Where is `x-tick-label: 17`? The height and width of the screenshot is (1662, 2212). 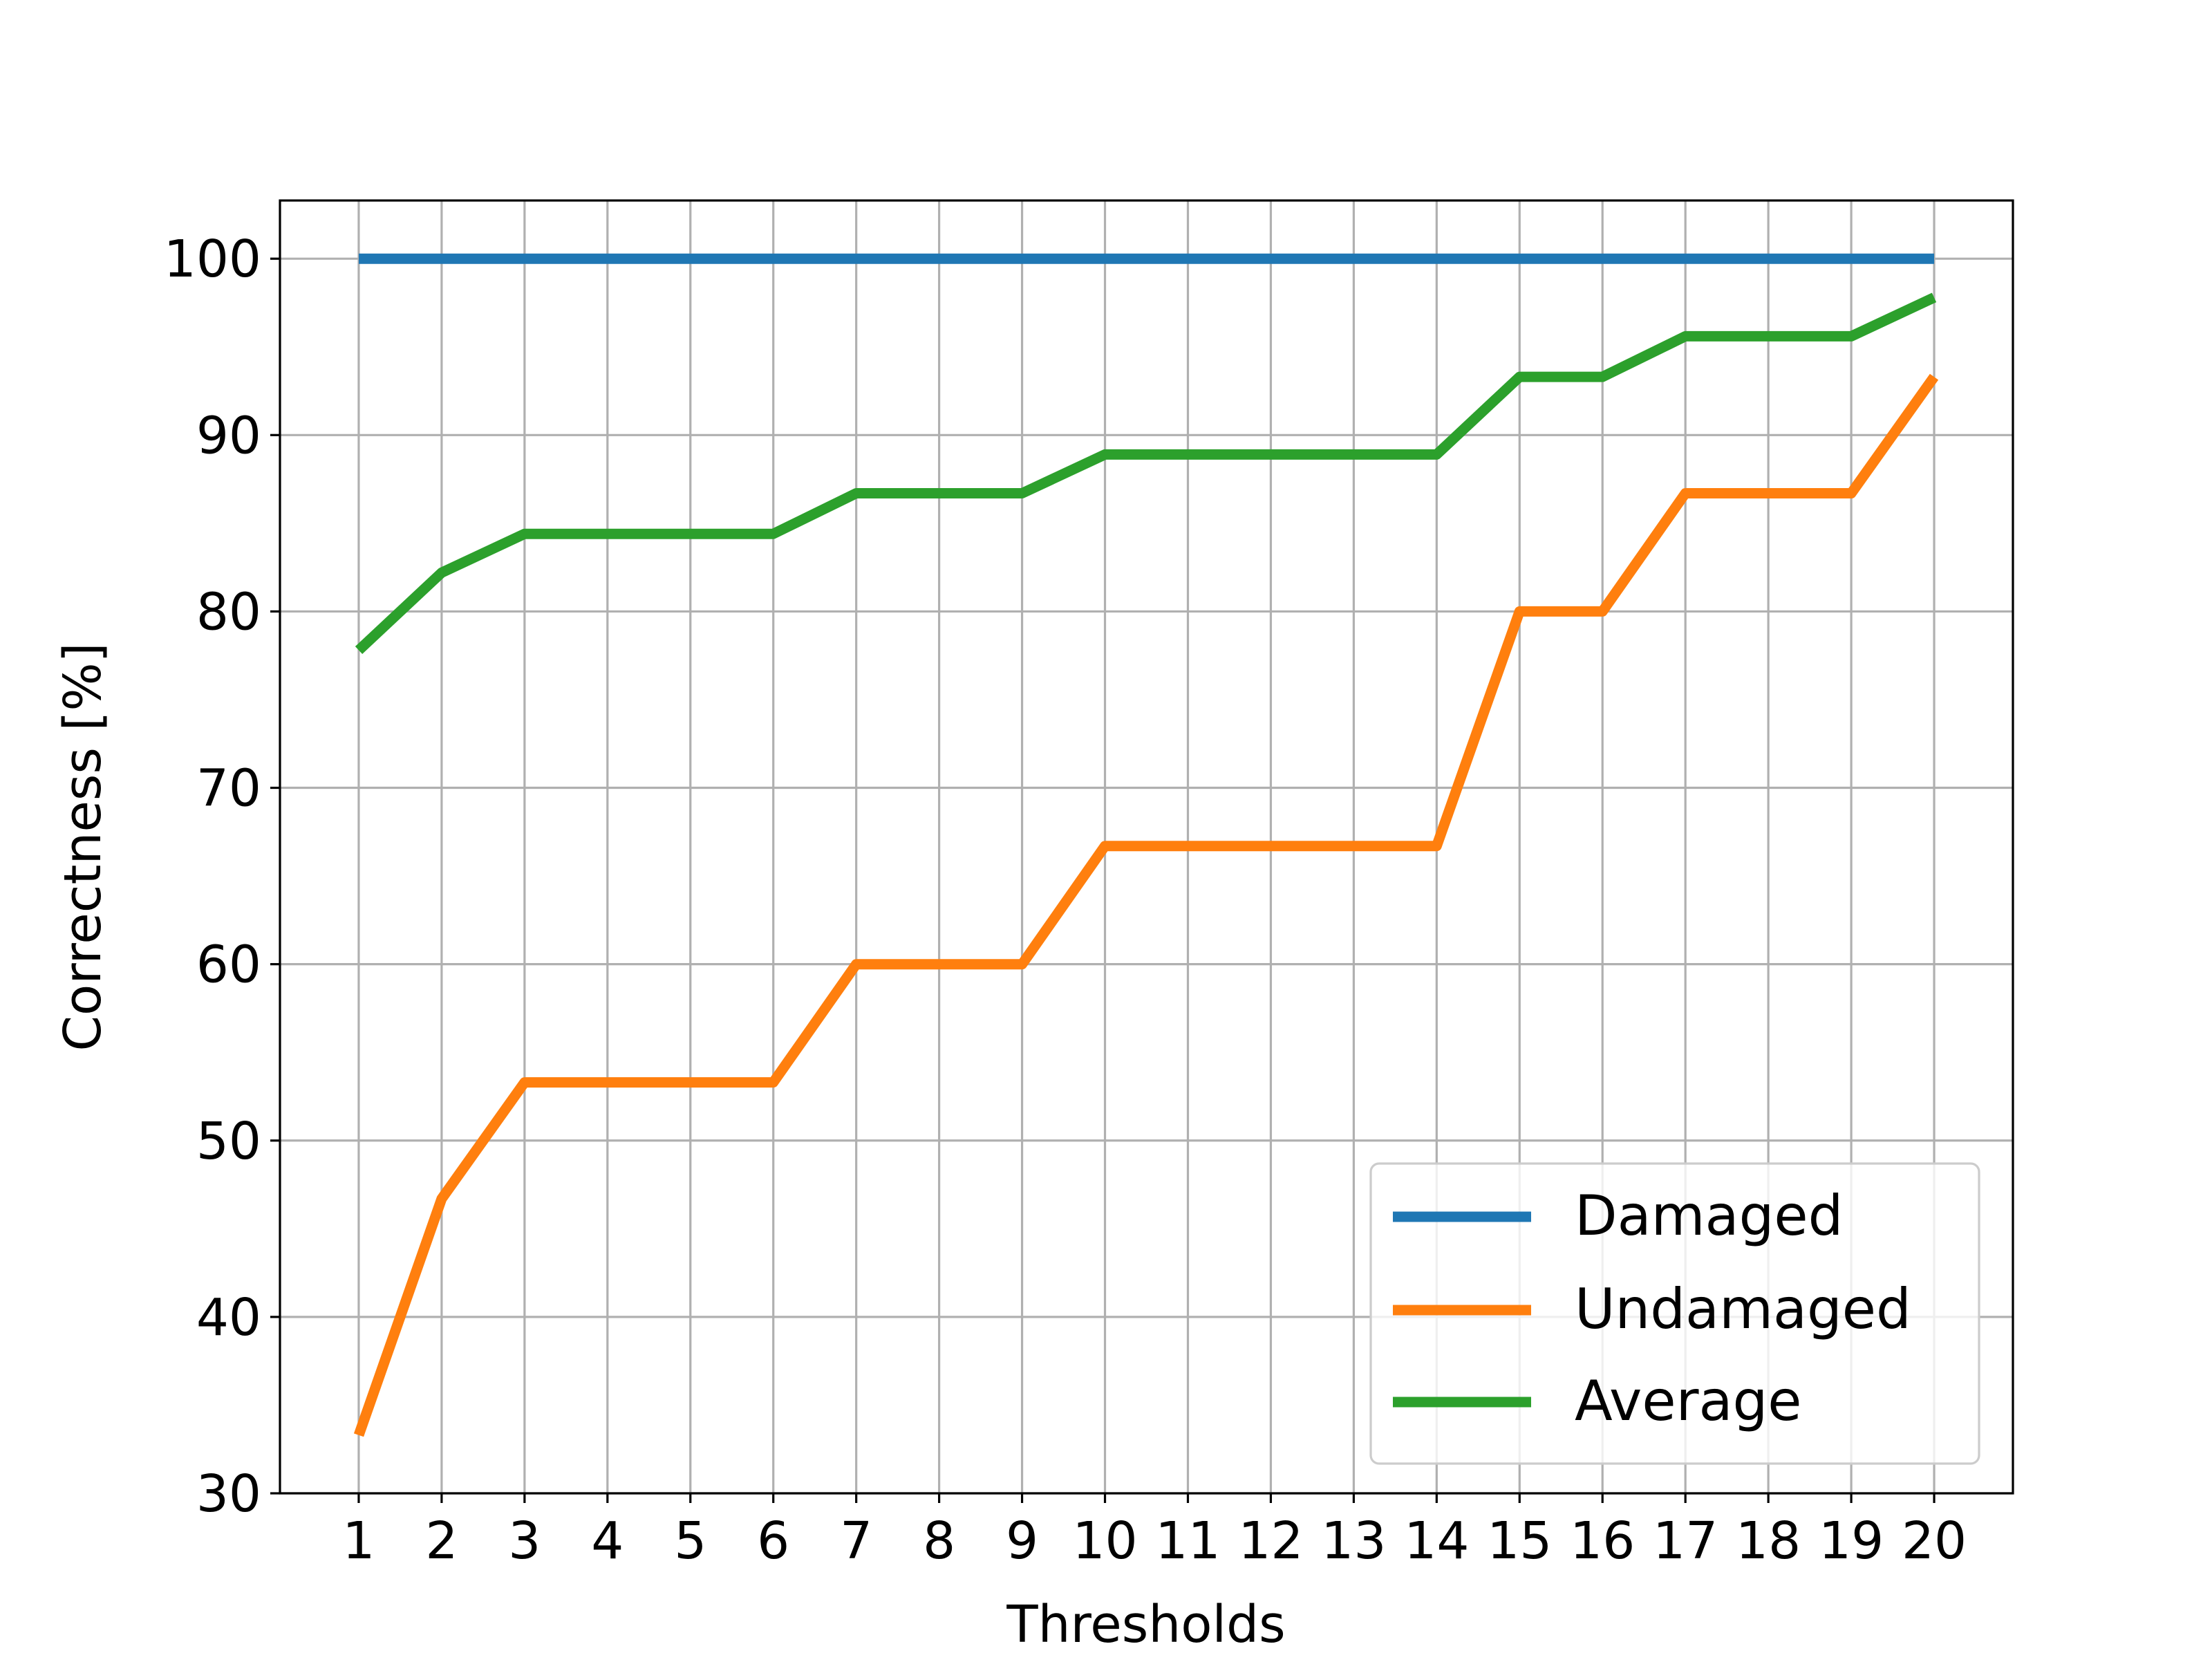
x-tick-label: 17 is located at coordinates (1685, 1541).